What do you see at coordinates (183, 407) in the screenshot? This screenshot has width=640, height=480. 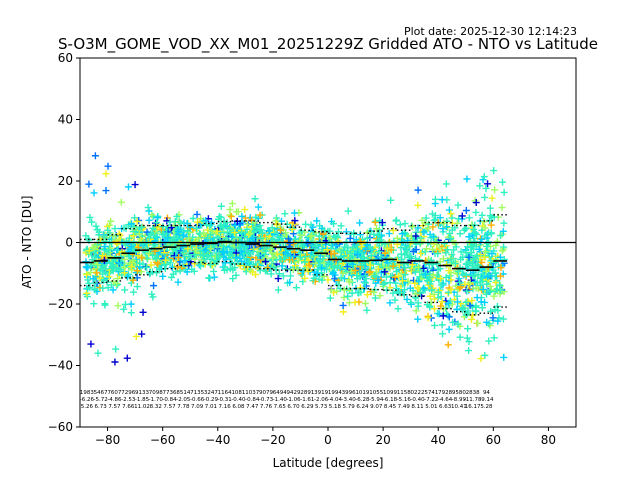 I see `bin-stat-label: 7.78` at bounding box center [183, 407].